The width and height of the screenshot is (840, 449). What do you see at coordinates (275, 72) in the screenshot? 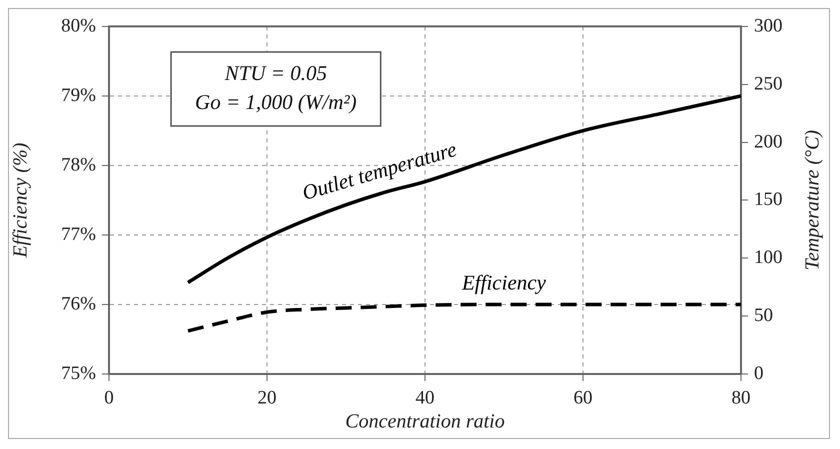
I see `annotation: NTU = 0.05` at bounding box center [275, 72].